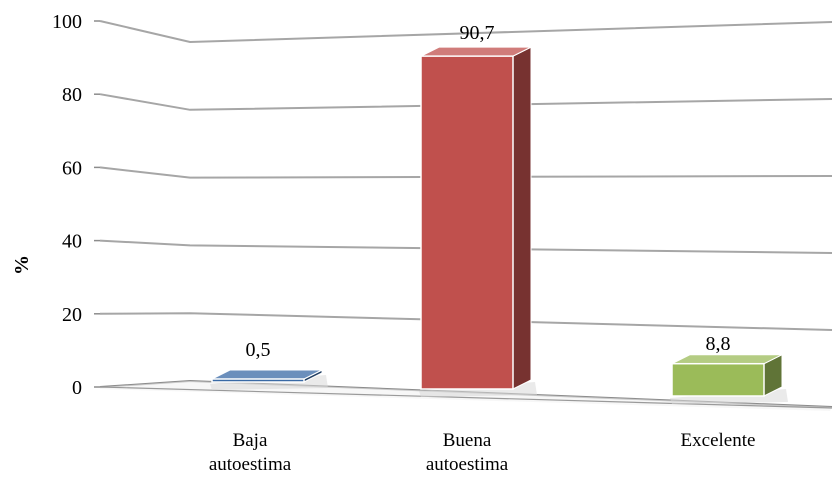 This screenshot has width=835, height=486. I want to click on y-tick-label: 80, so click(72, 95).